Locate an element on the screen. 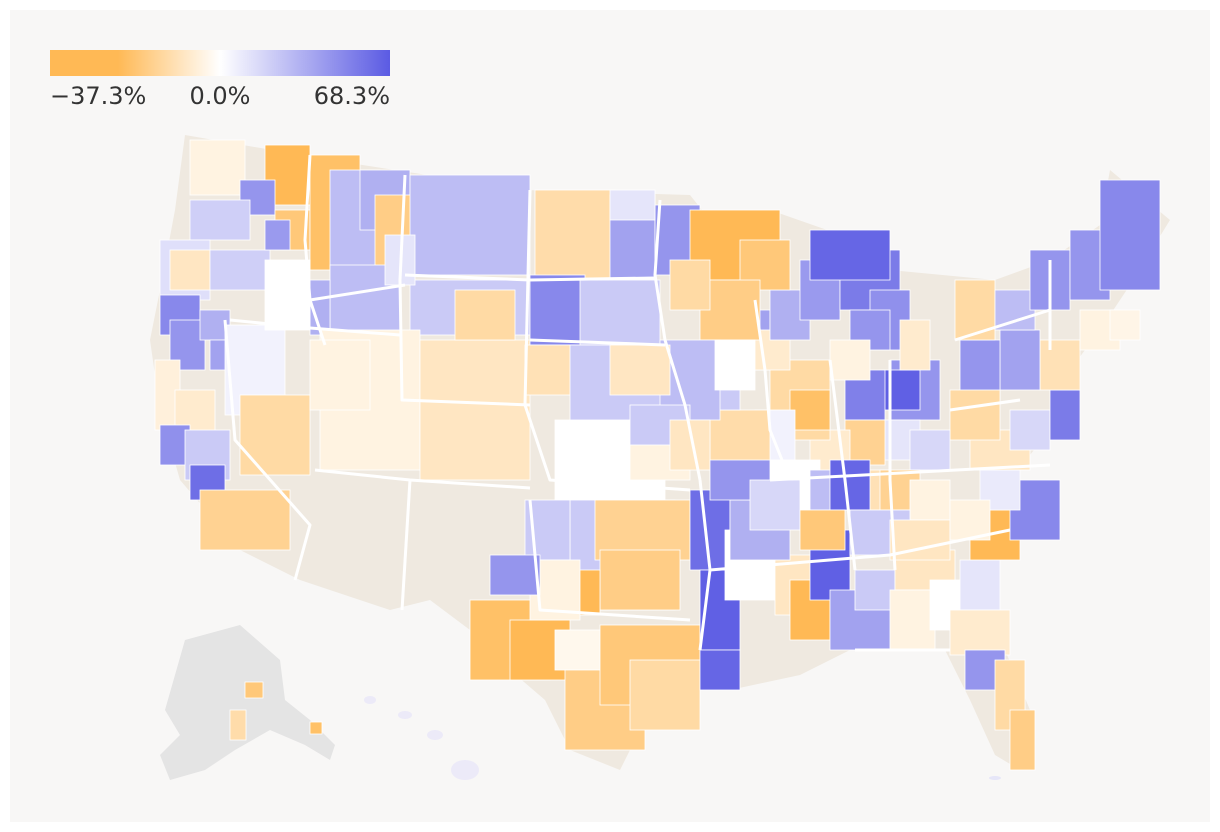  hawaii-islands is located at coordinates (421, 738).